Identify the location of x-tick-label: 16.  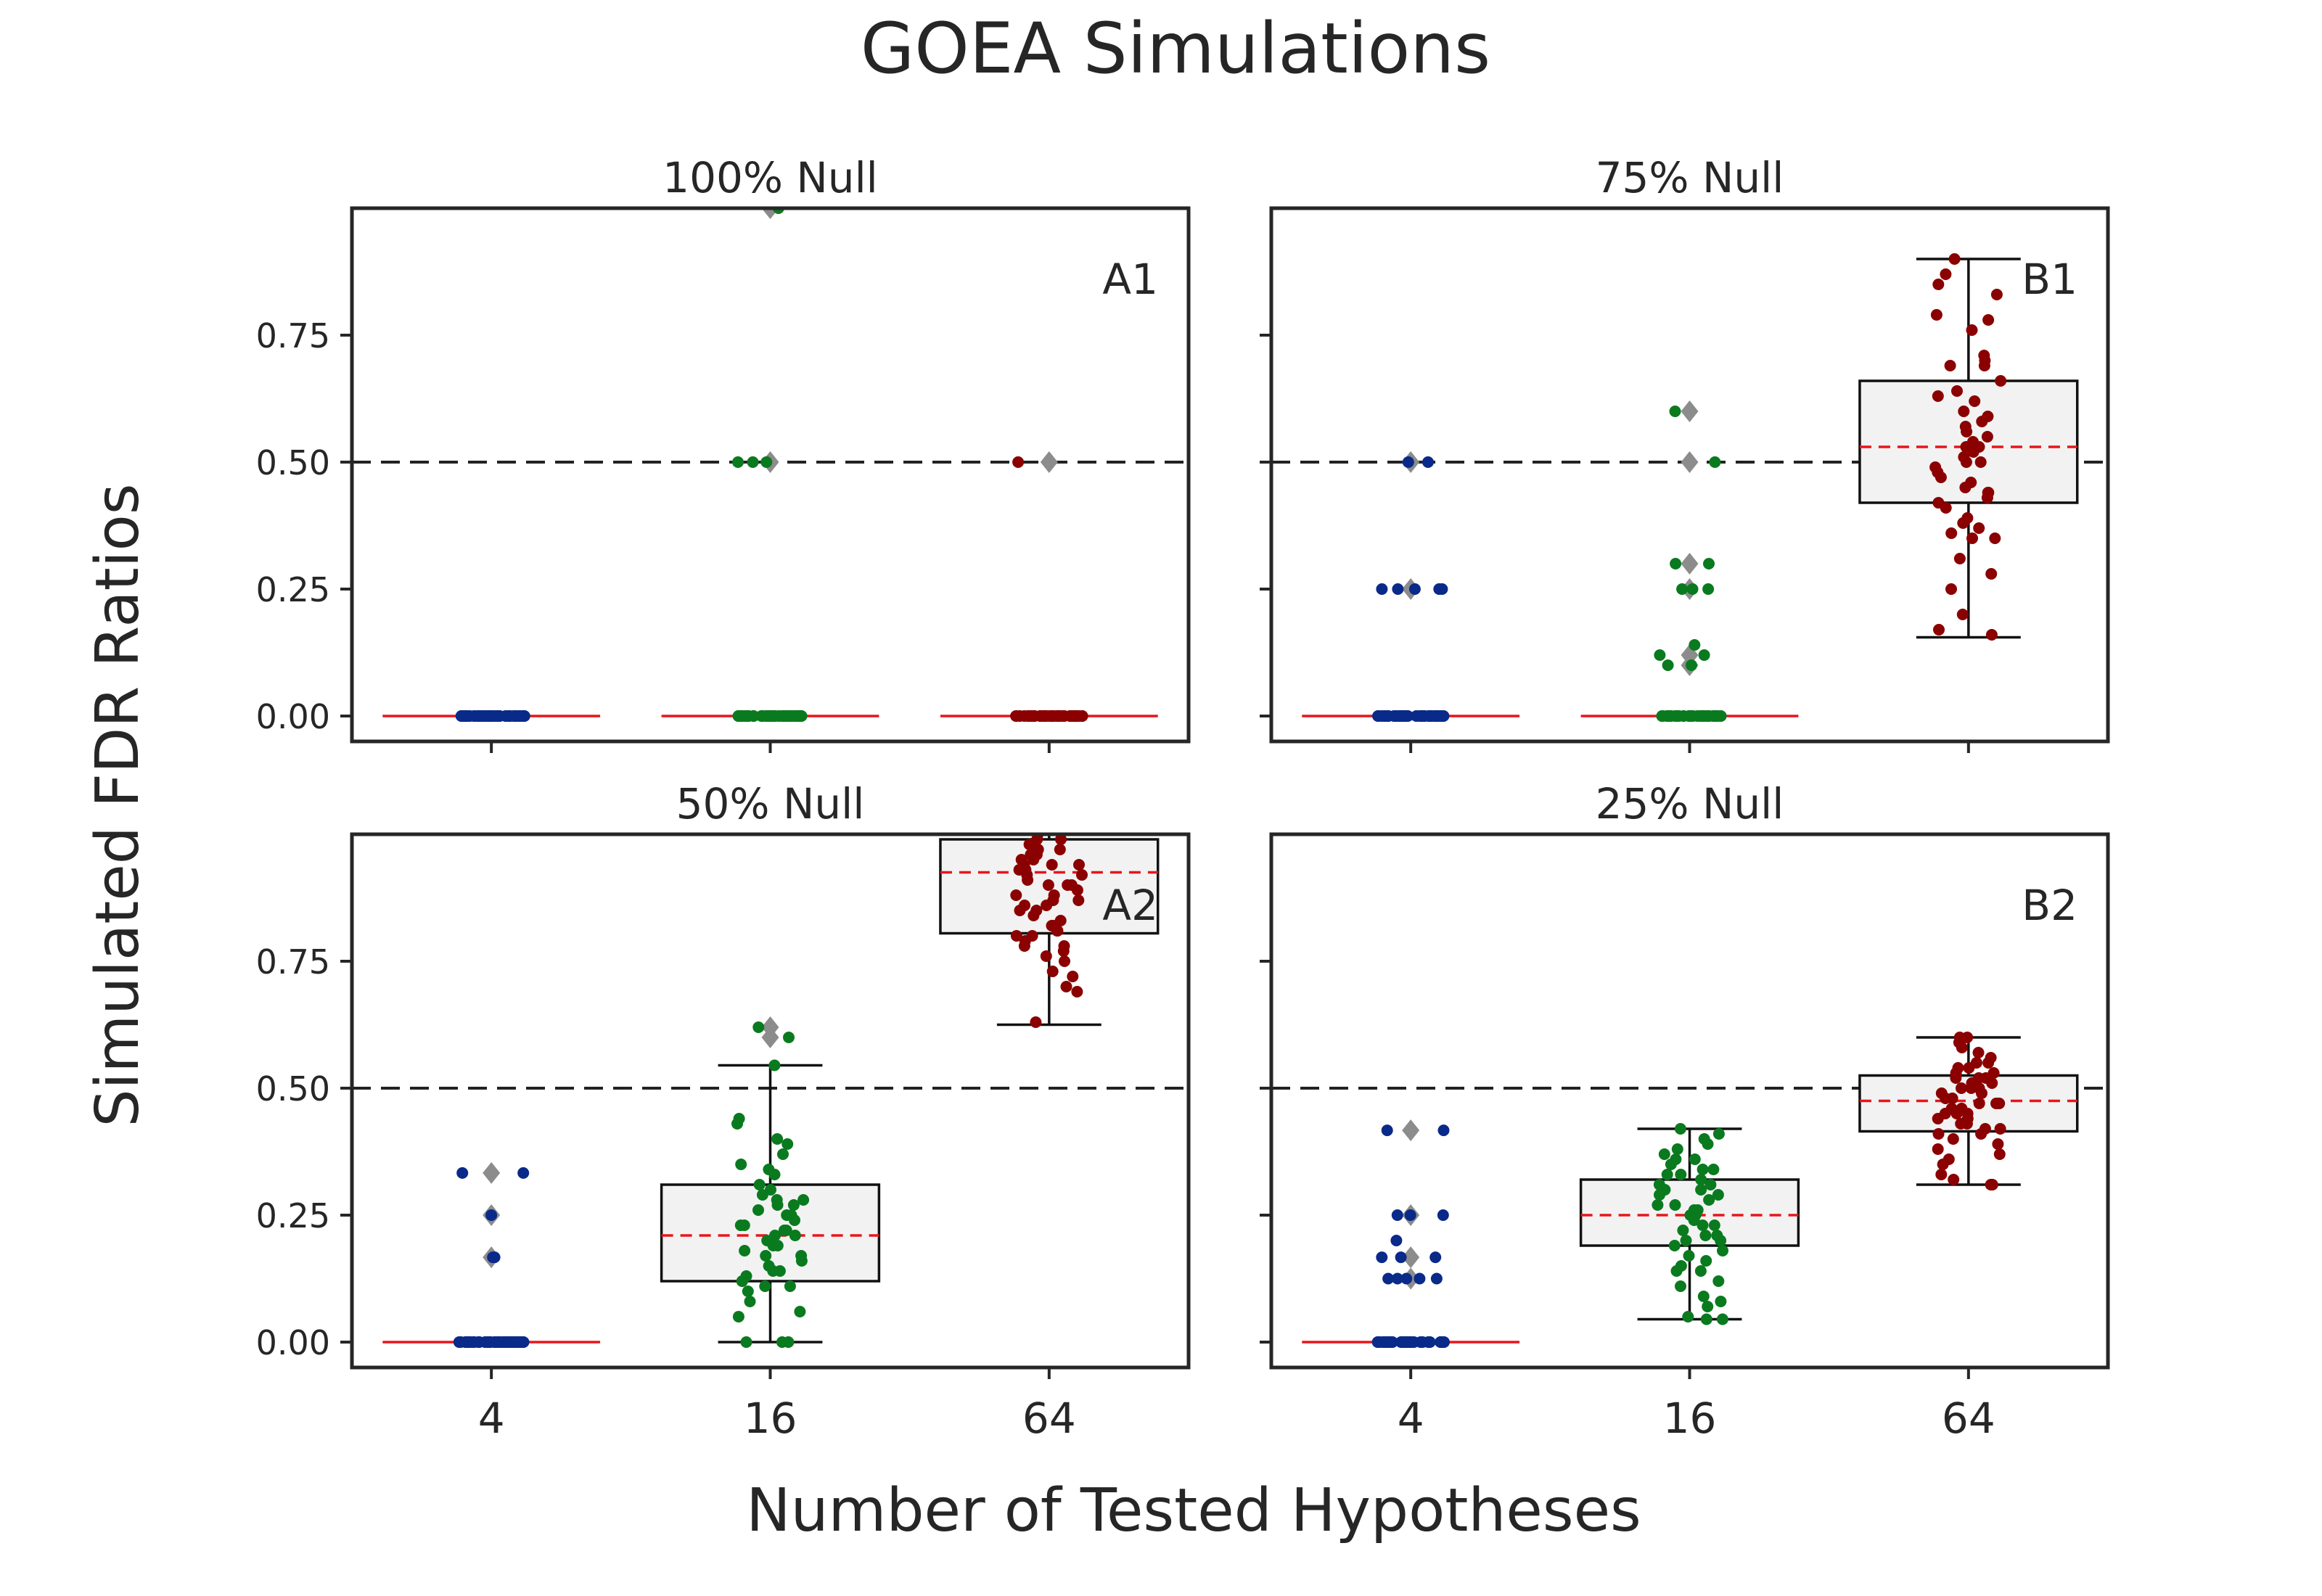
(1690, 1418).